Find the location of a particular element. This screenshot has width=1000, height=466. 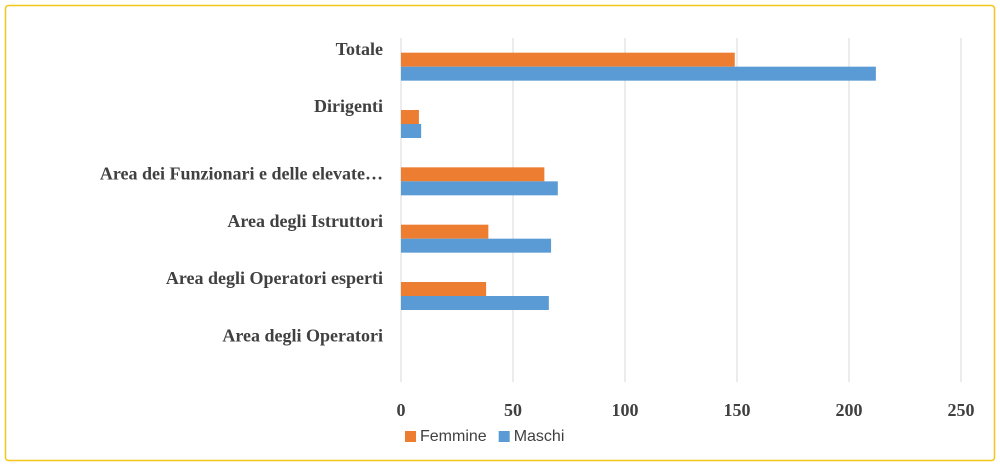

x-tick-label: 250 is located at coordinates (961, 410).